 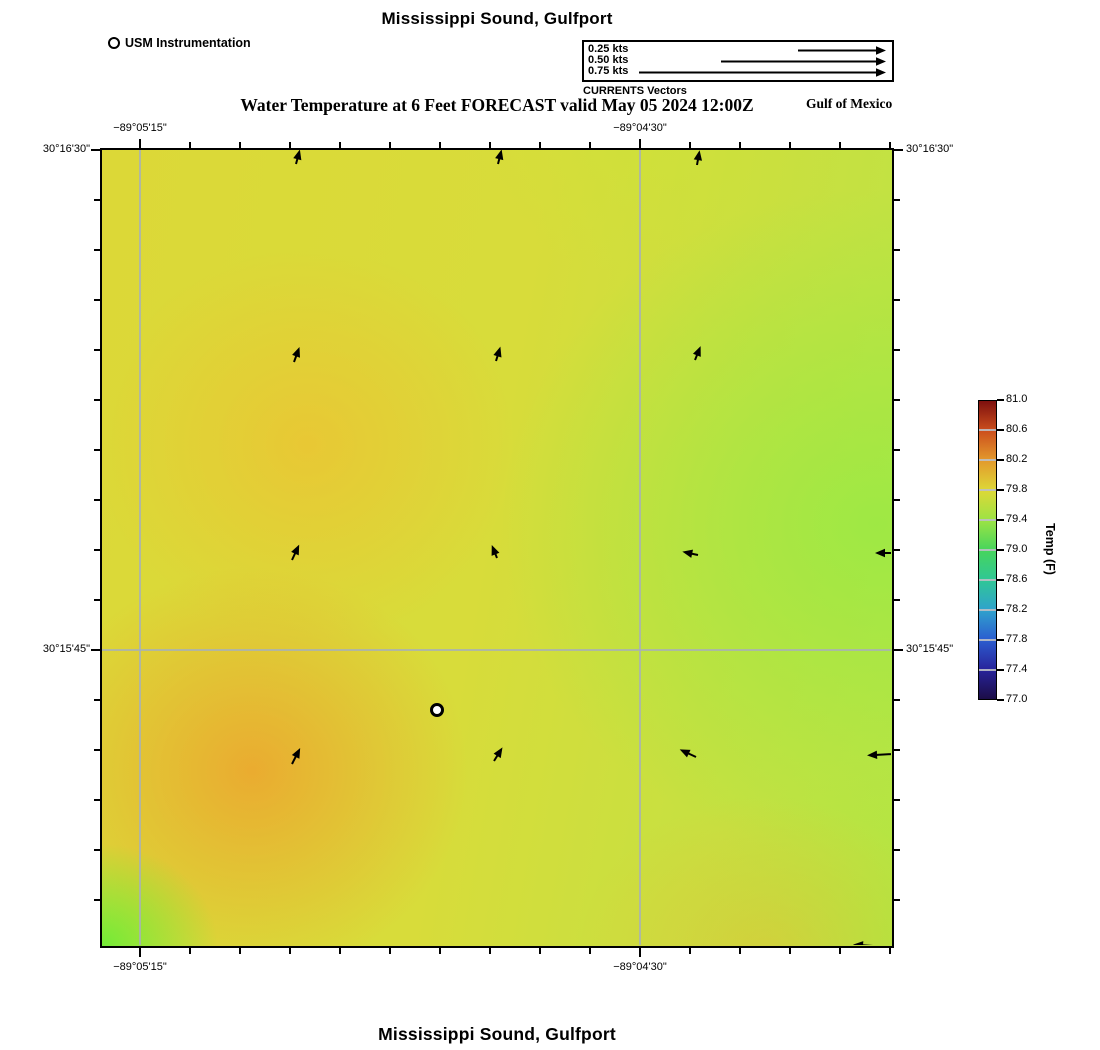 What do you see at coordinates (1050, 549) in the screenshot?
I see `colorbar-title: Temp (F)` at bounding box center [1050, 549].